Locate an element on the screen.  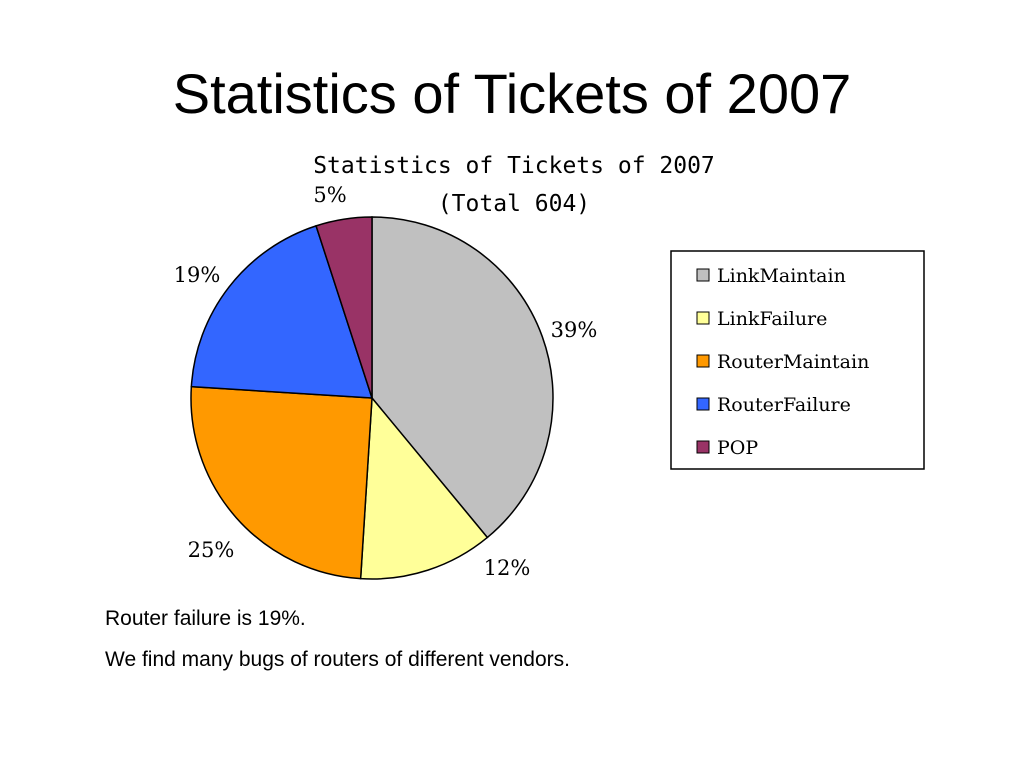
data-label-linkfailure: 12% is located at coordinates (507, 568).